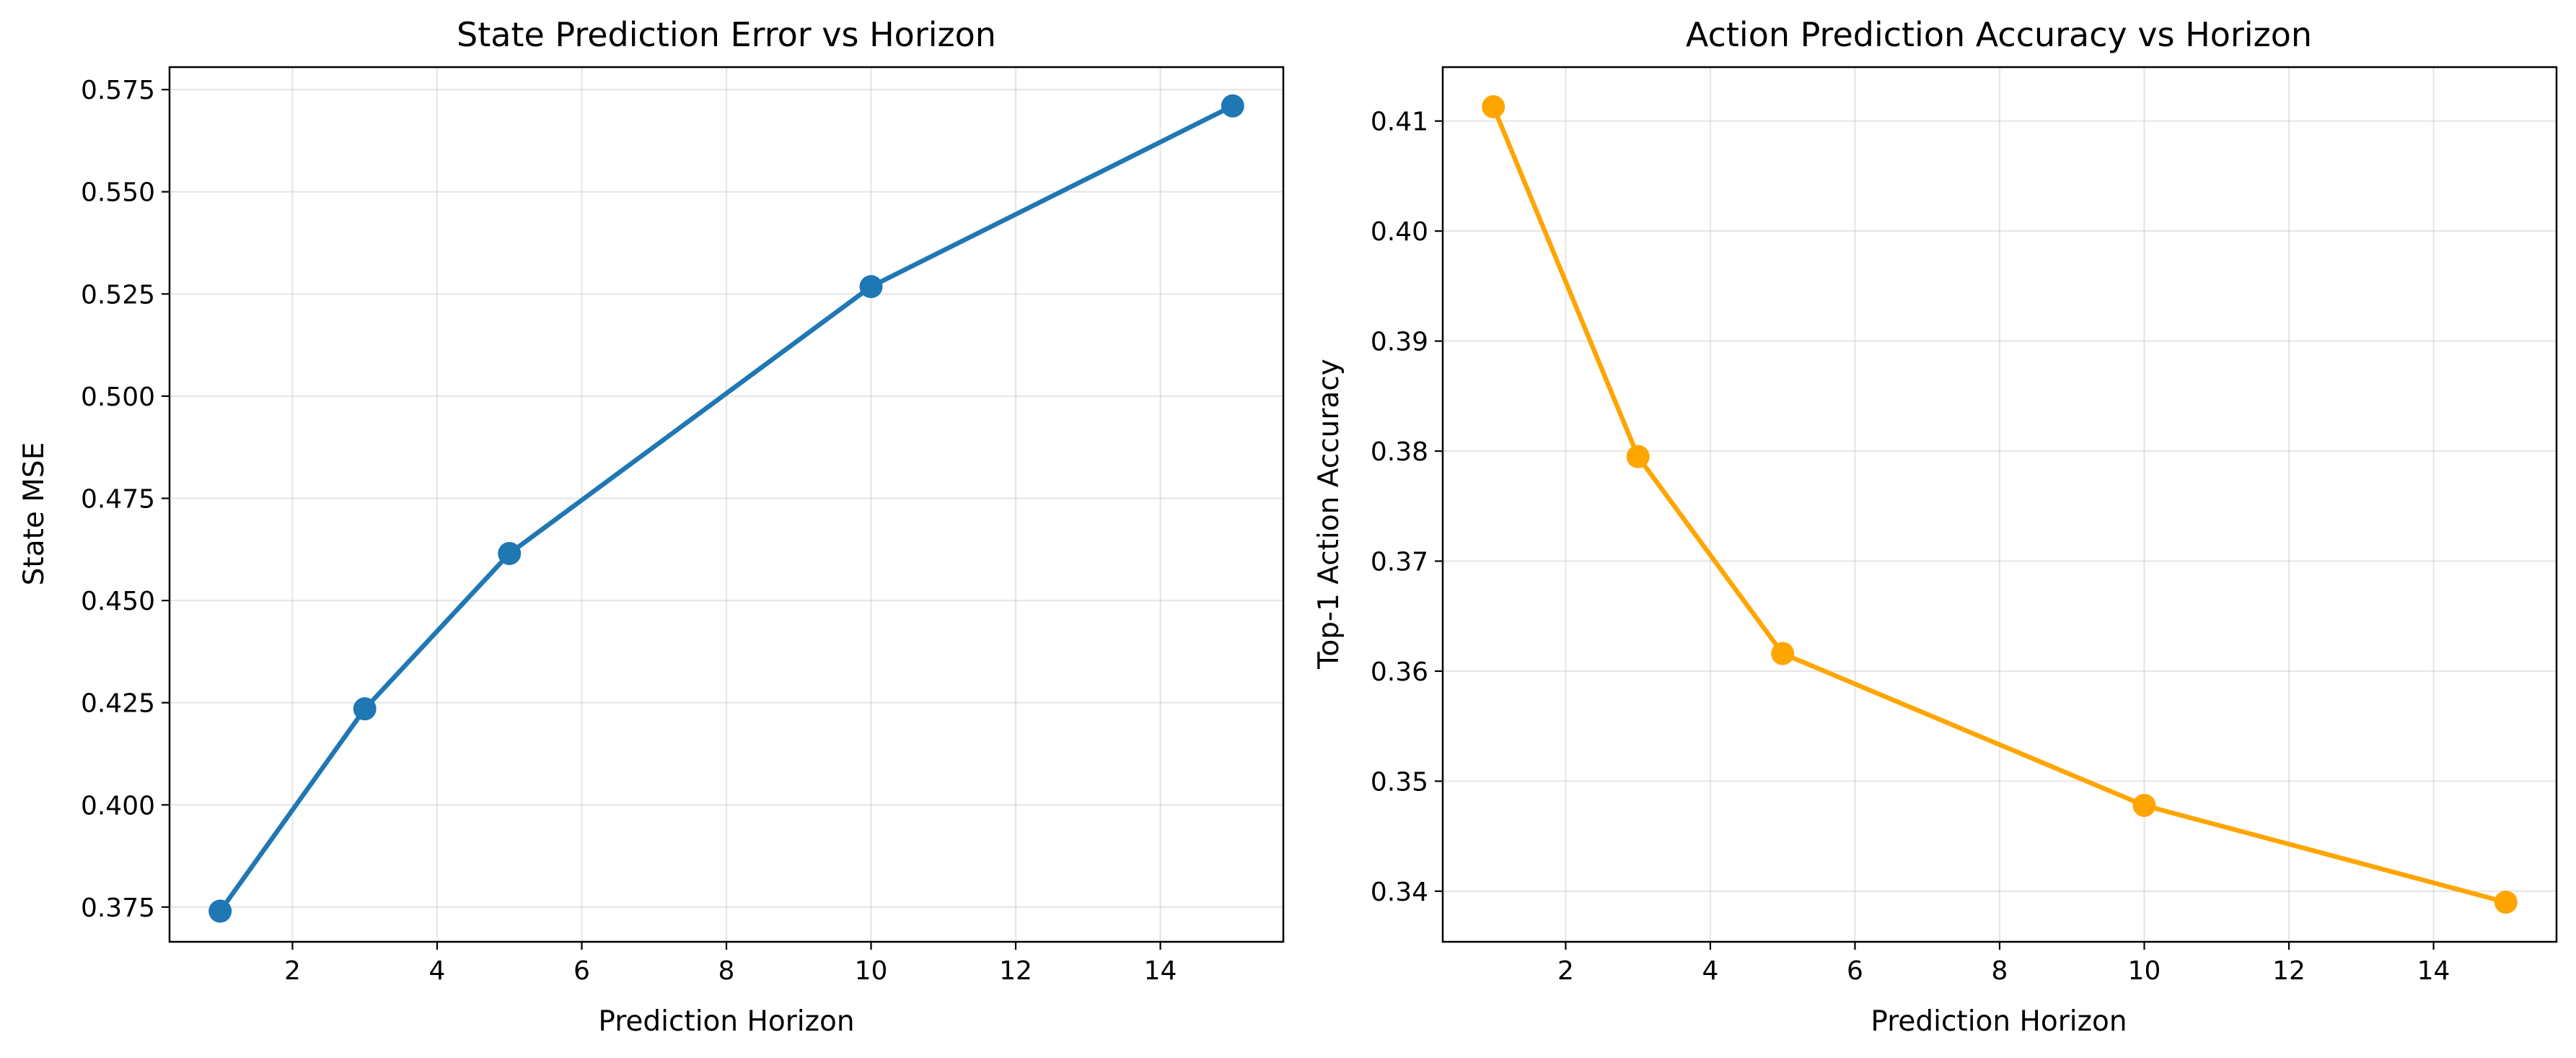 The height and width of the screenshot is (1058, 2576). I want to click on y-tick-label: 0.375, so click(118, 908).